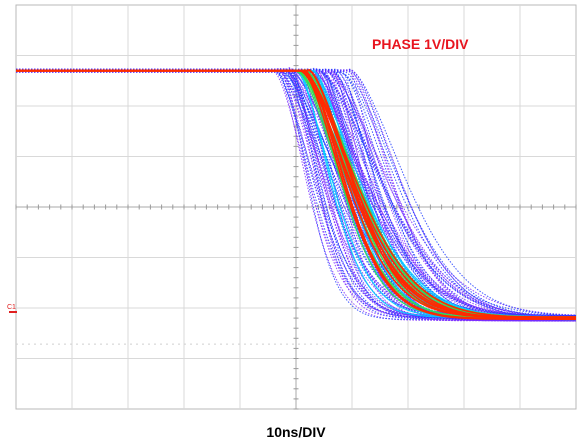  What do you see at coordinates (296, 432) in the screenshot?
I see `time-scale-label: 10ns/DIV` at bounding box center [296, 432].